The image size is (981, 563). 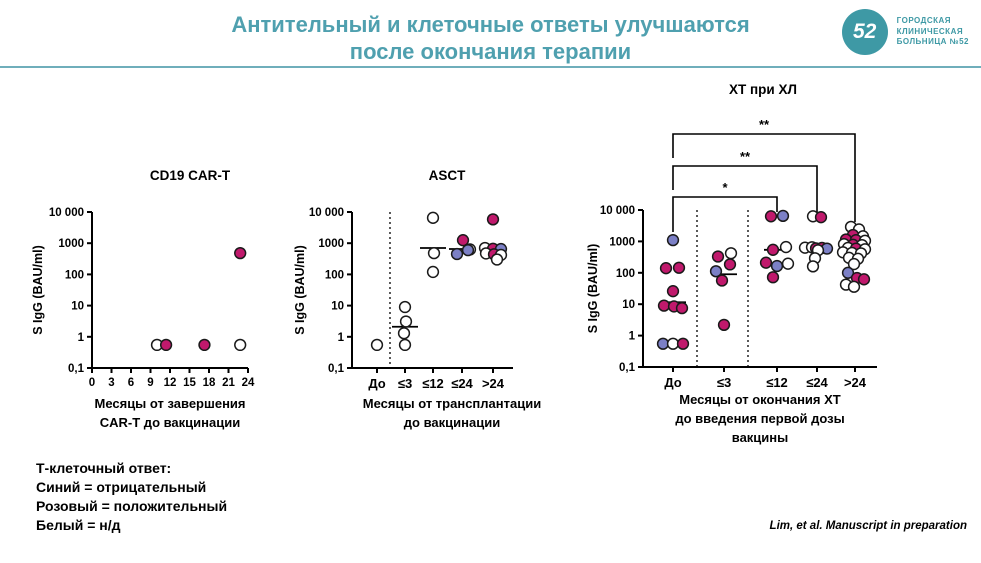 What do you see at coordinates (131, 383) in the screenshot?
I see `x-tick-label: 6` at bounding box center [131, 383].